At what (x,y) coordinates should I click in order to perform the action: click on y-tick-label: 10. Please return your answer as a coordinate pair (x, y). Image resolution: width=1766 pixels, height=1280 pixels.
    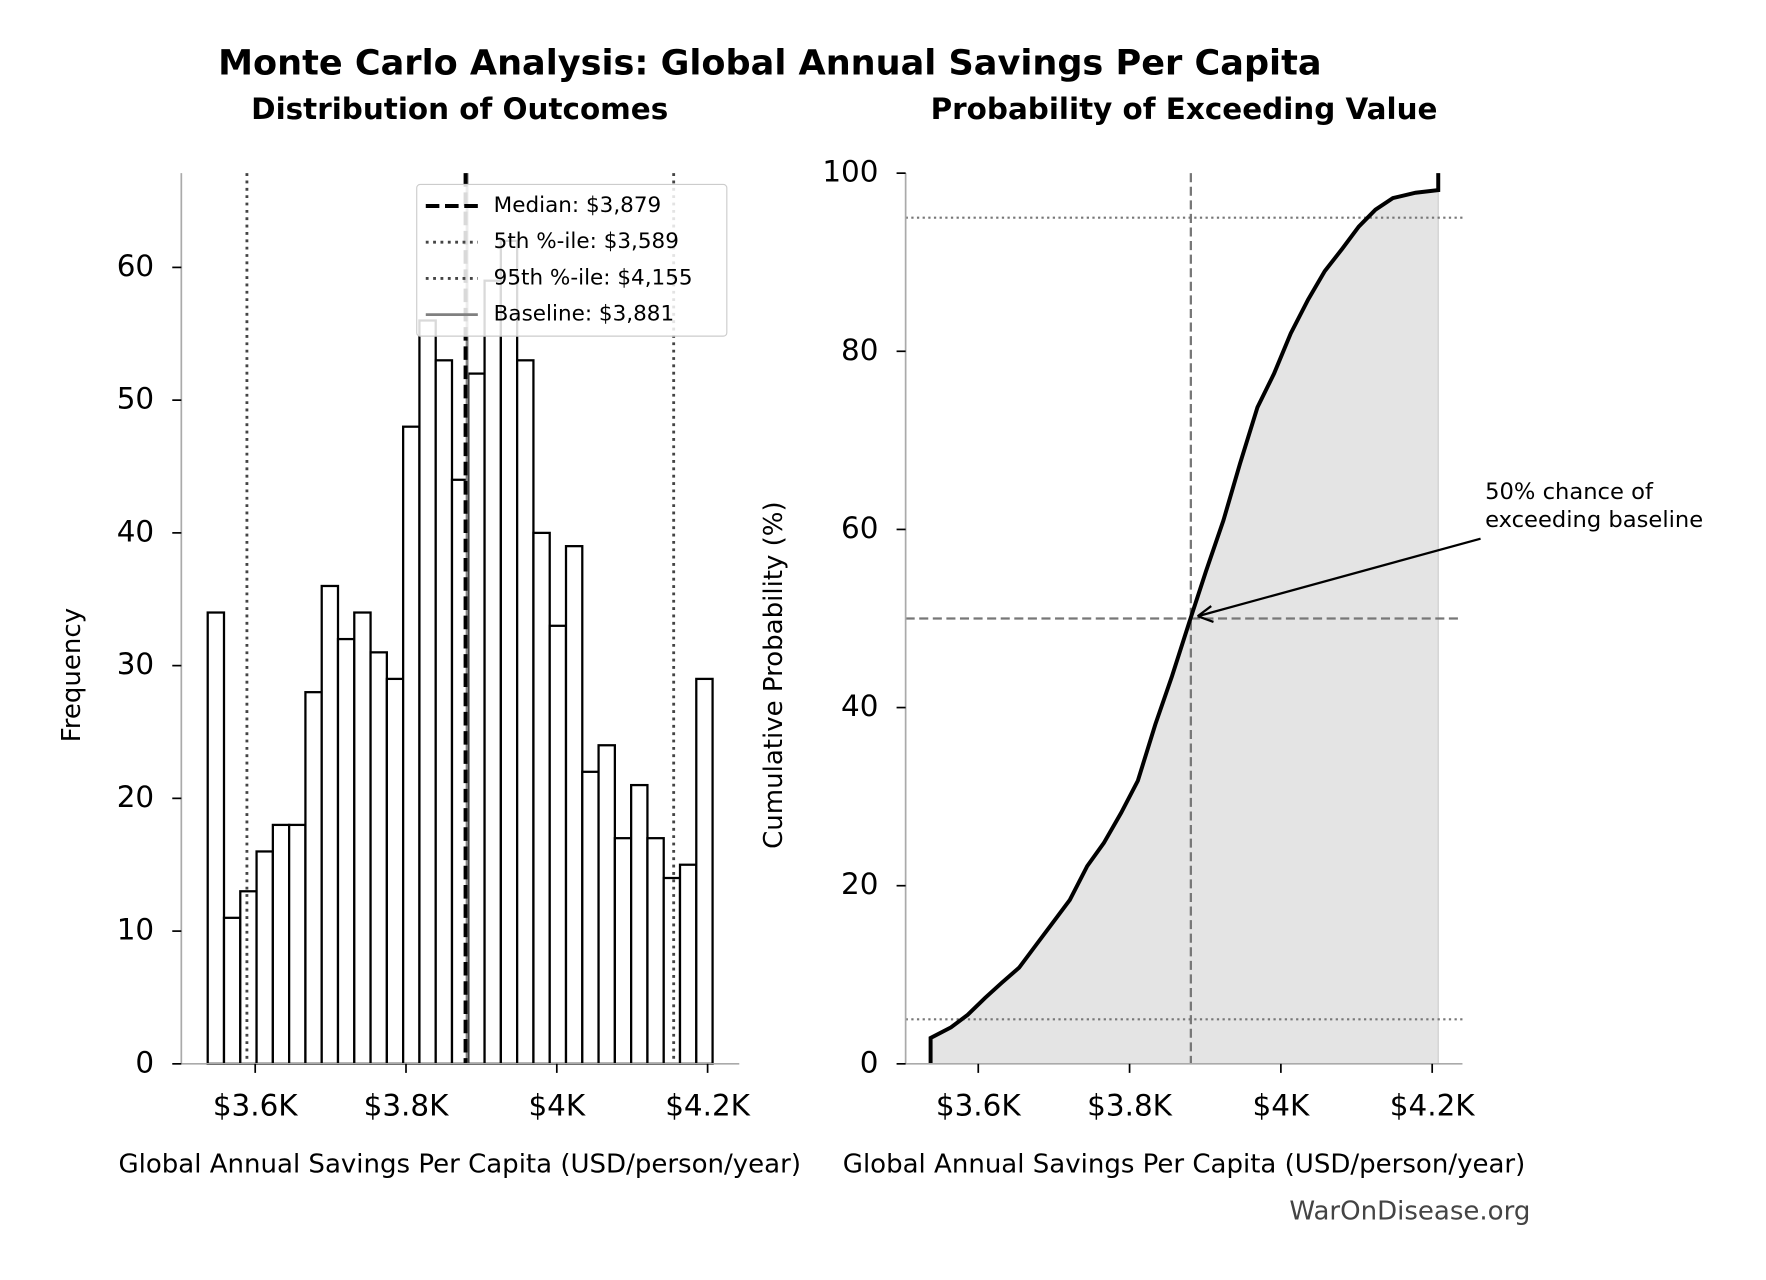
    Looking at the image, I should click on (135, 930).